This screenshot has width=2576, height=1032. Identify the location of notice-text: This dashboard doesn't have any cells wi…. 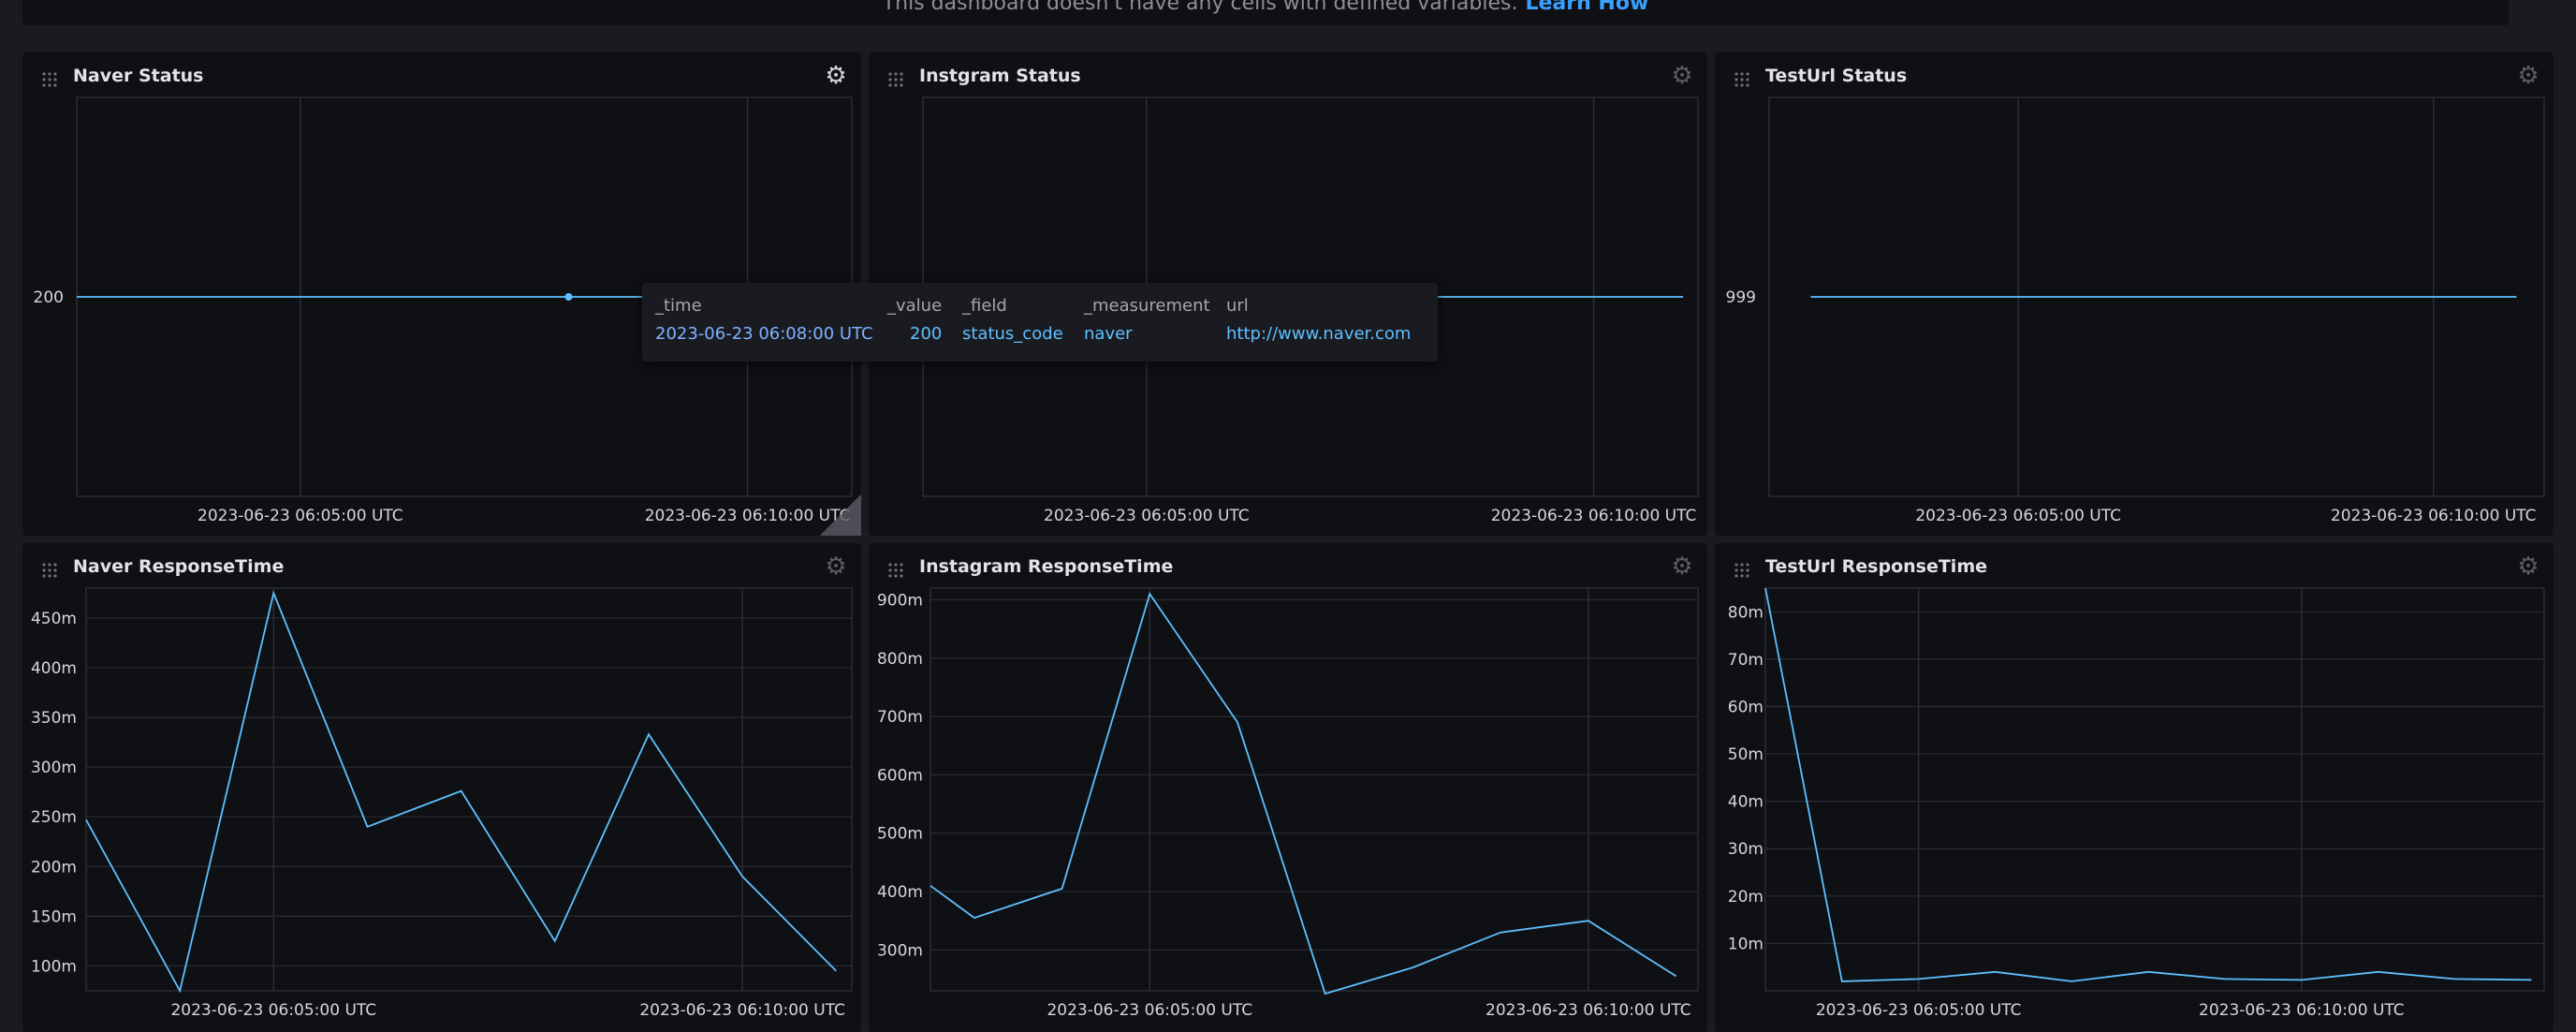
(1200, 7).